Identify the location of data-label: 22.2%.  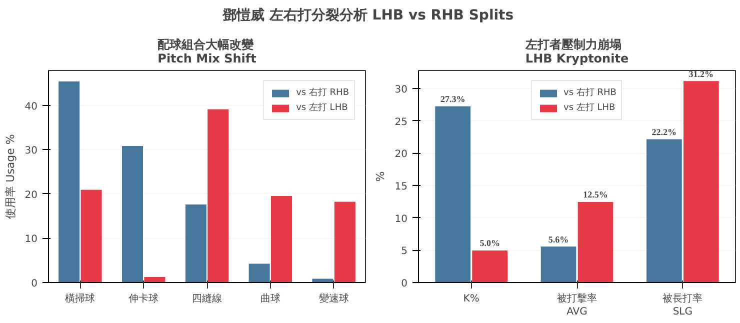
(664, 132).